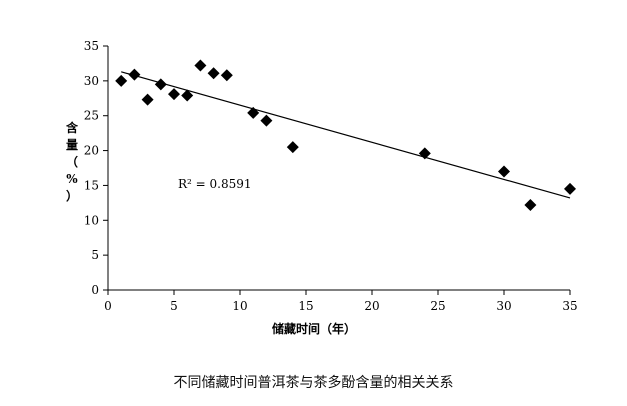 The width and height of the screenshot is (627, 406). What do you see at coordinates (72, 161) in the screenshot?
I see `y-axis-label: 含量（%）` at bounding box center [72, 161].